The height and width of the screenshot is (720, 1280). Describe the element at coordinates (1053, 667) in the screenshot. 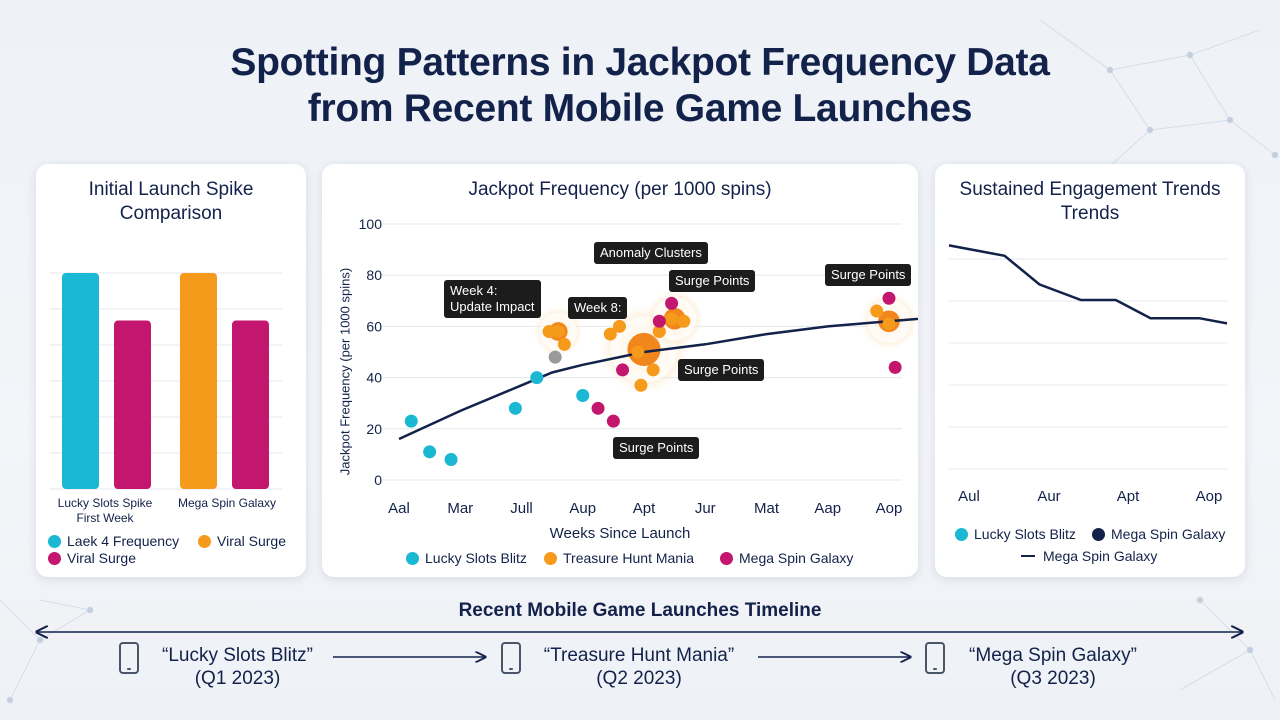

I see `timeline-item-3: “Mega Spin Galaxy” (Q3 2023)` at that location.